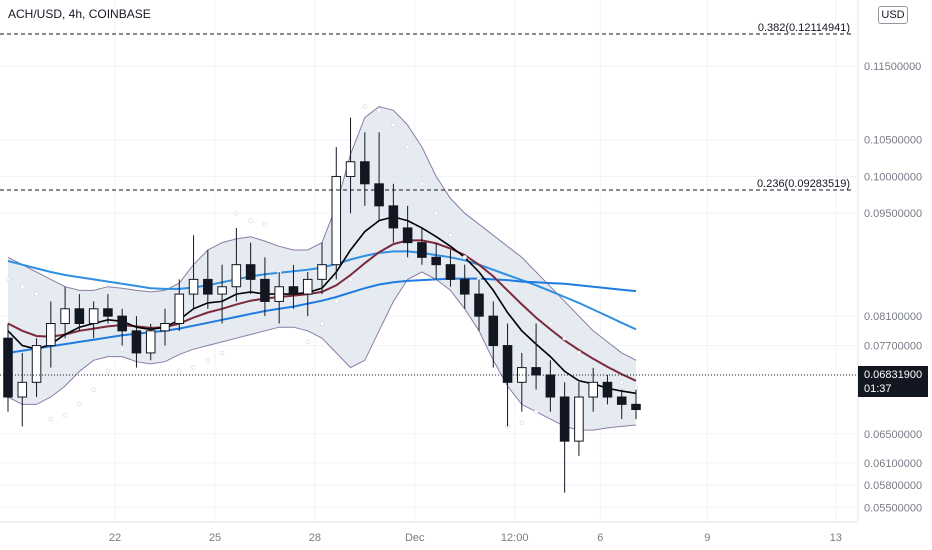 The height and width of the screenshot is (550, 932). I want to click on time-tick-label: 22, so click(115, 538).